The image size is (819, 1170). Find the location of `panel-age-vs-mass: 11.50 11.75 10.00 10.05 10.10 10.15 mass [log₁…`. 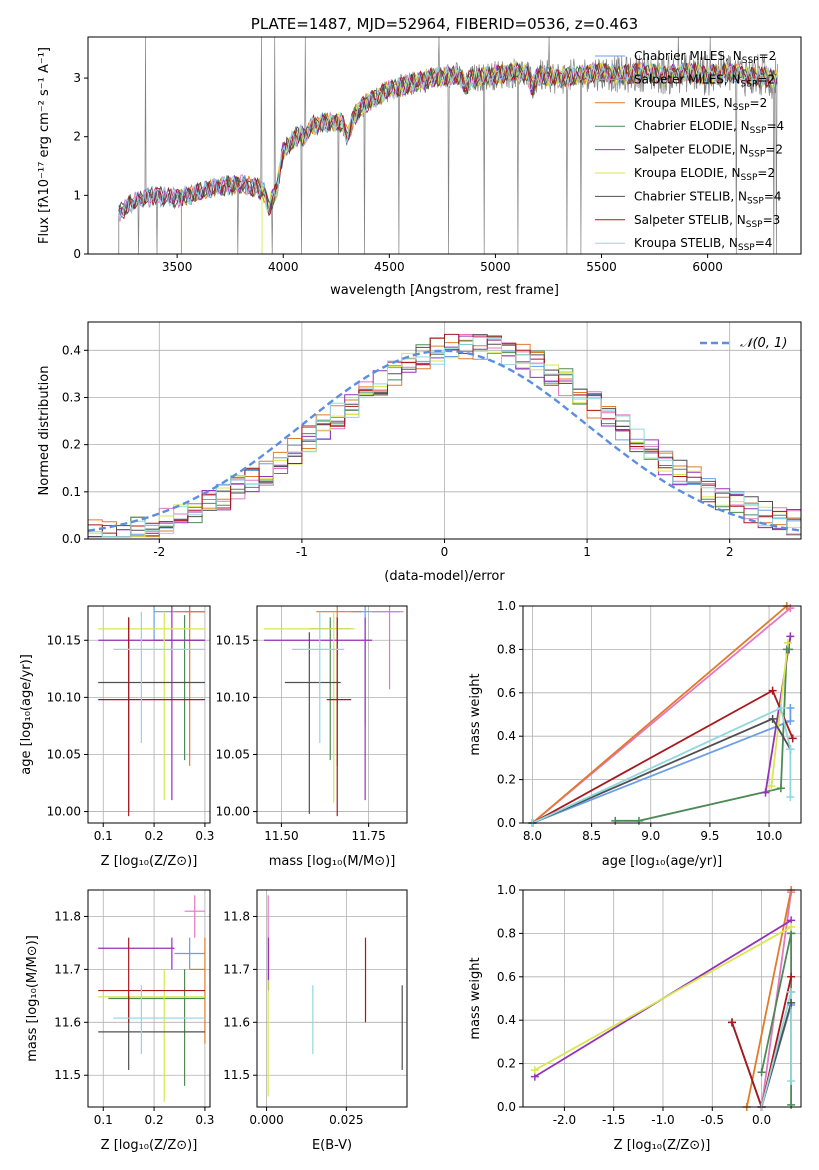

panel-age-vs-mass: 11.50 11.75 10.00 10.05 10.10 10.15 mass [log₁… is located at coordinates (312, 737).